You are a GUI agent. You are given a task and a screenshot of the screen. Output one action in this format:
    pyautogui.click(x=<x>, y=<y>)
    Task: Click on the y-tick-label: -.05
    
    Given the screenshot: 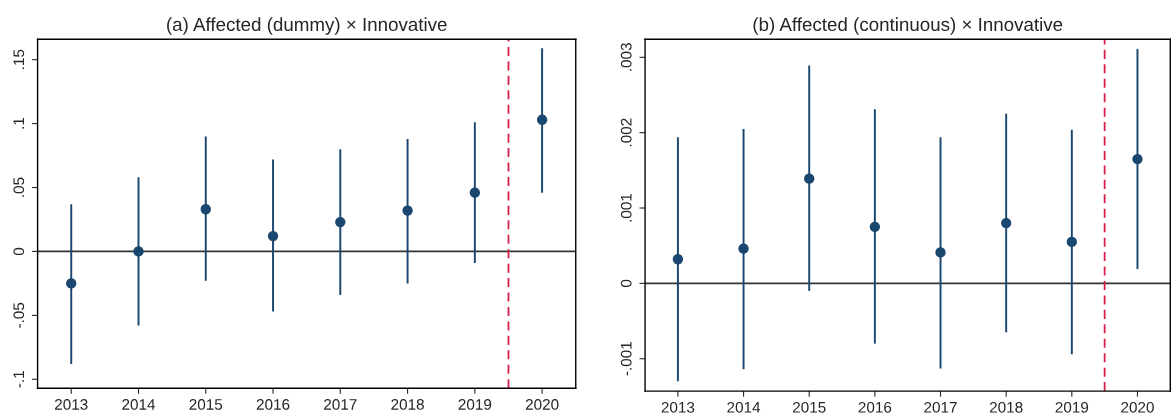 What is the action you would take?
    pyautogui.click(x=19, y=315)
    